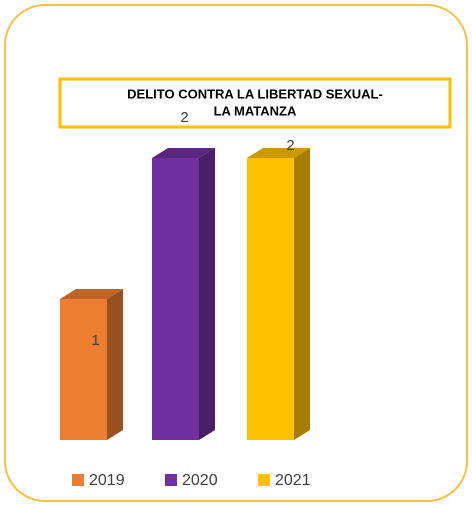  What do you see at coordinates (95, 340) in the screenshot?
I see `data-label: 1` at bounding box center [95, 340].